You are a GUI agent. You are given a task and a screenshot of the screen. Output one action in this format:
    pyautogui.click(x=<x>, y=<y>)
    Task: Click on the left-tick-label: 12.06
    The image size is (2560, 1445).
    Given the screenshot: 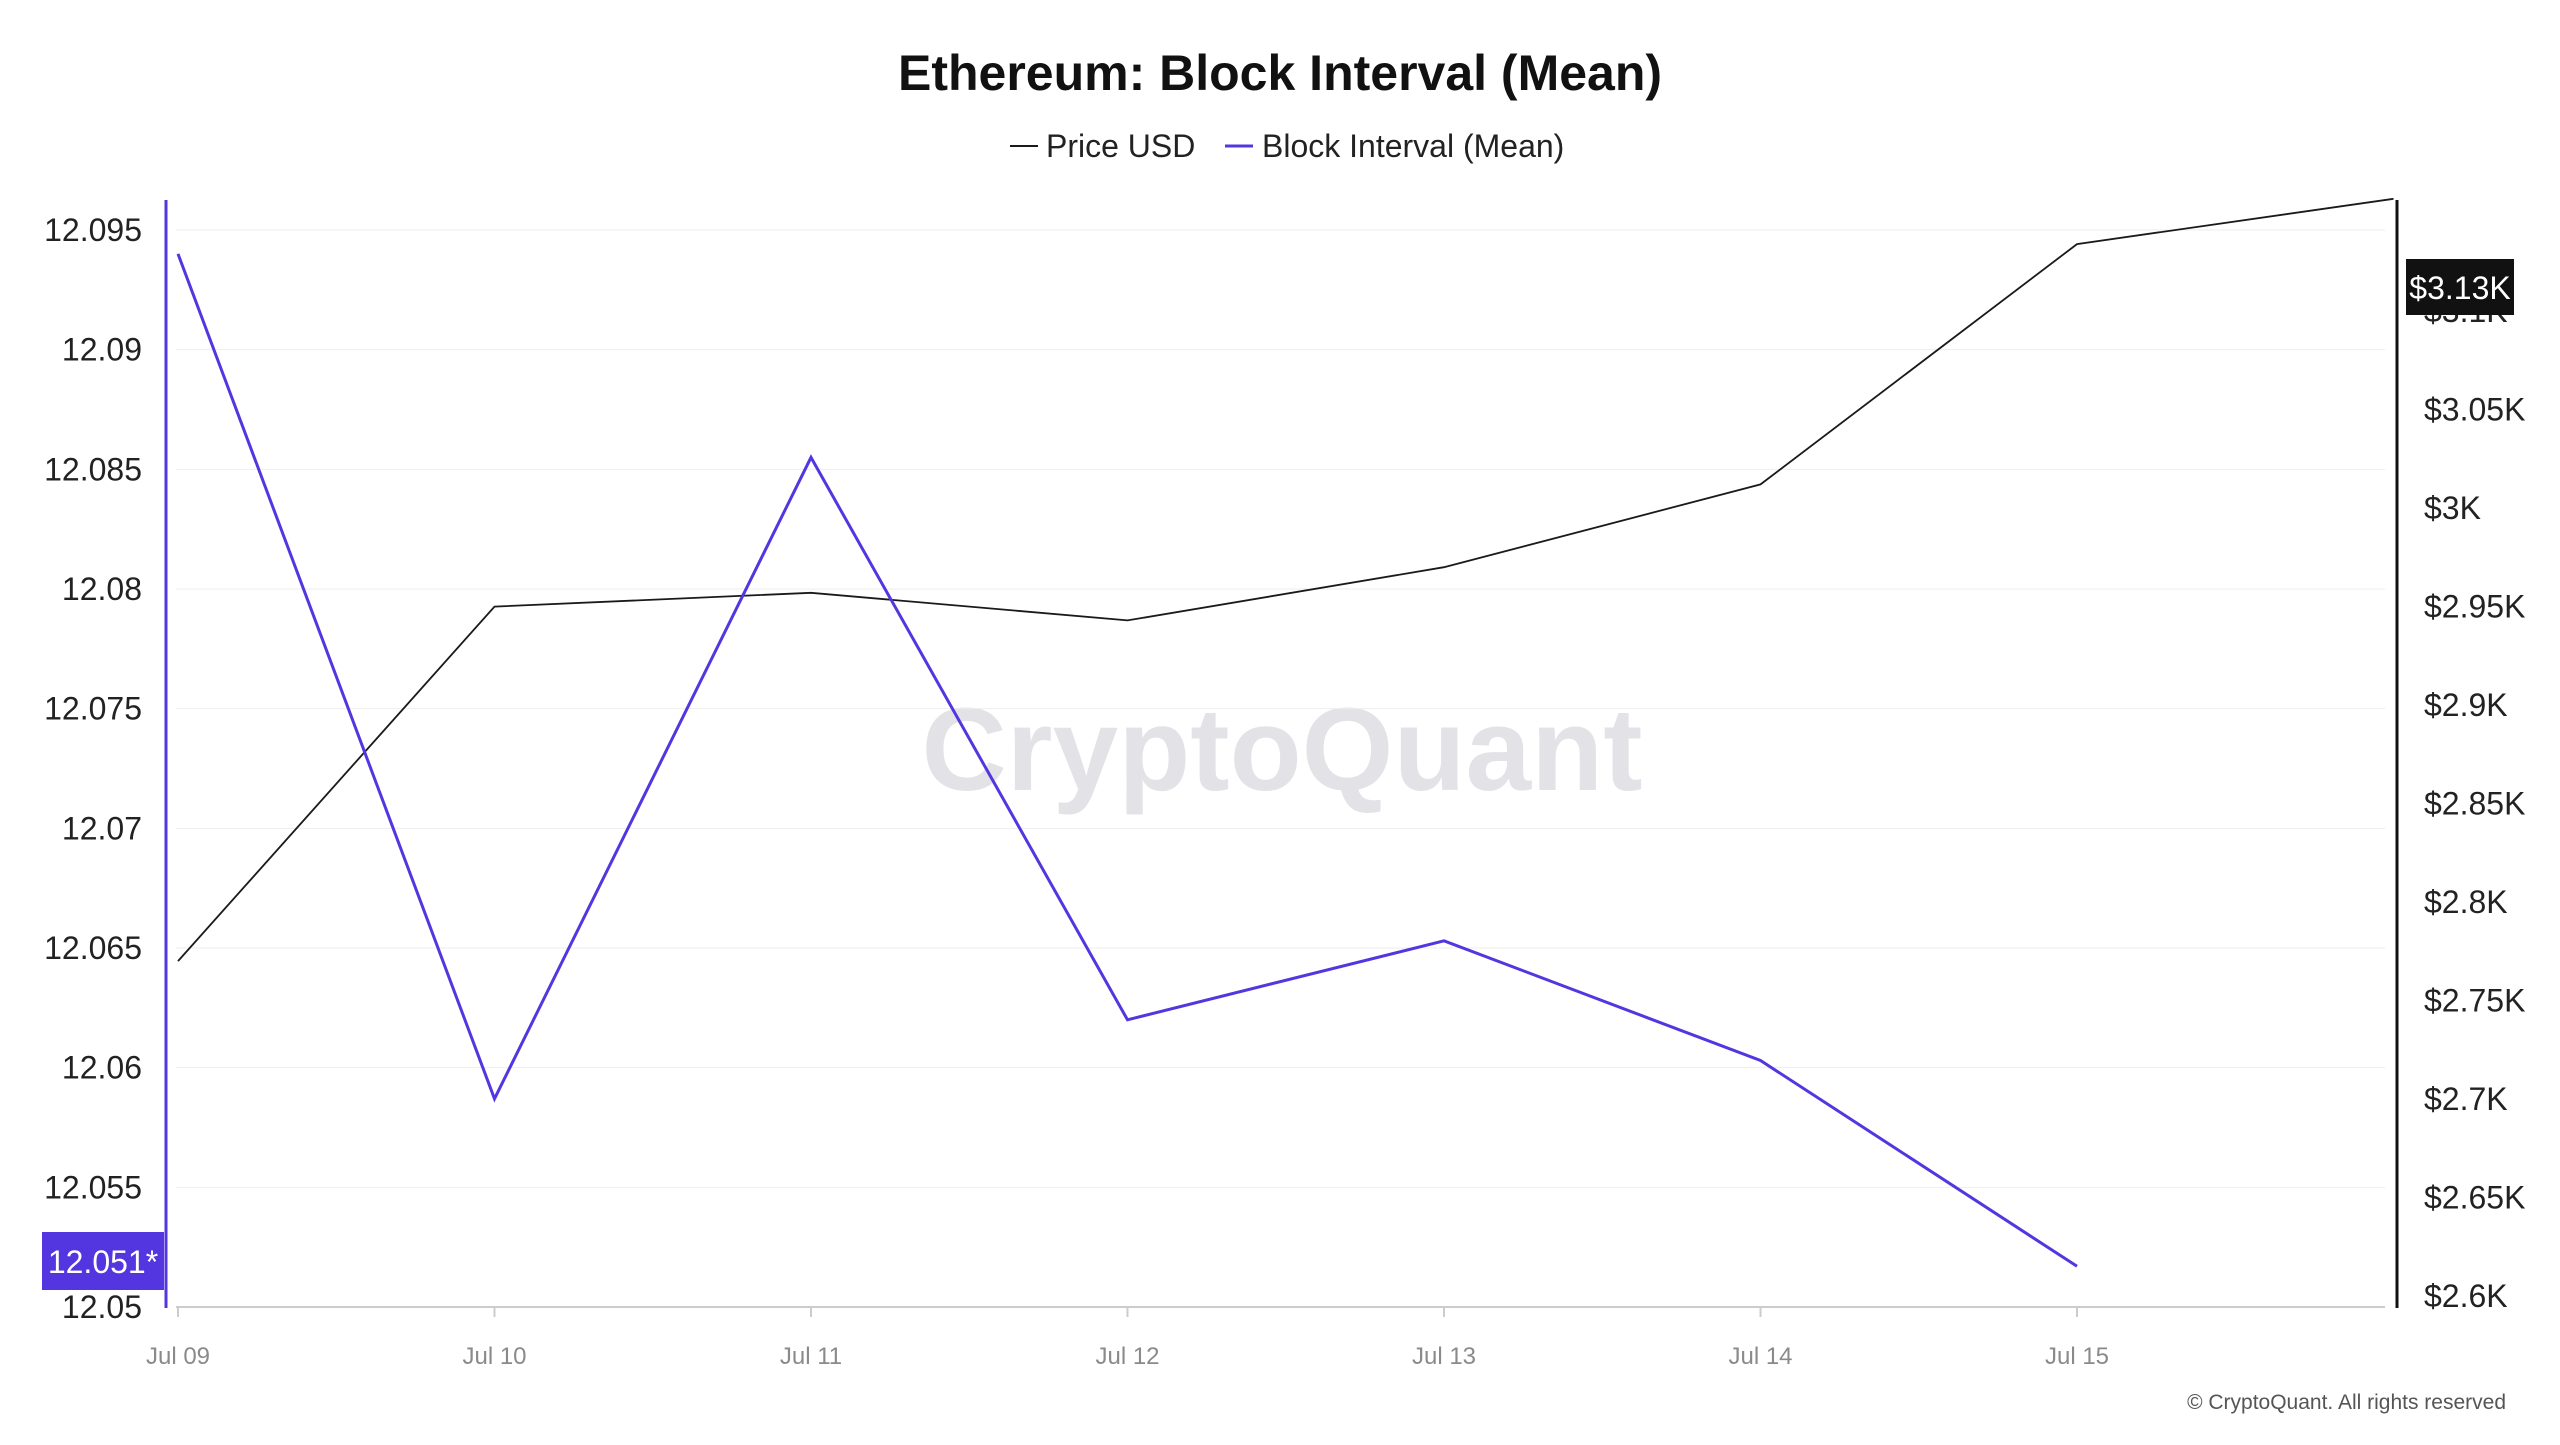 What is the action you would take?
    pyautogui.click(x=102, y=1068)
    